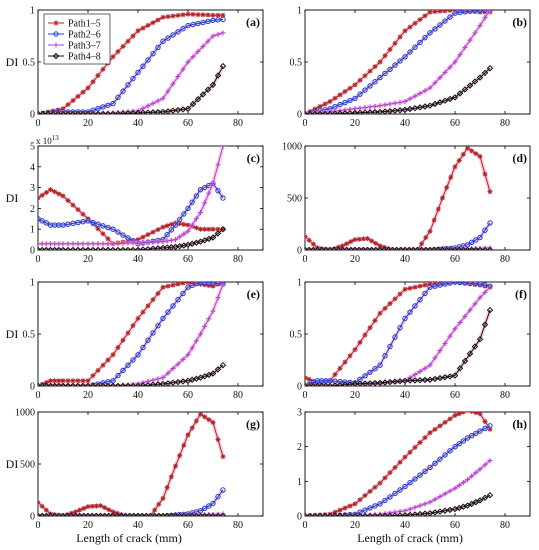  Describe the element at coordinates (410, 67) in the screenshot. I see `panel-b: 0 20 40 60 80 0 0.5 1 (b)` at that location.